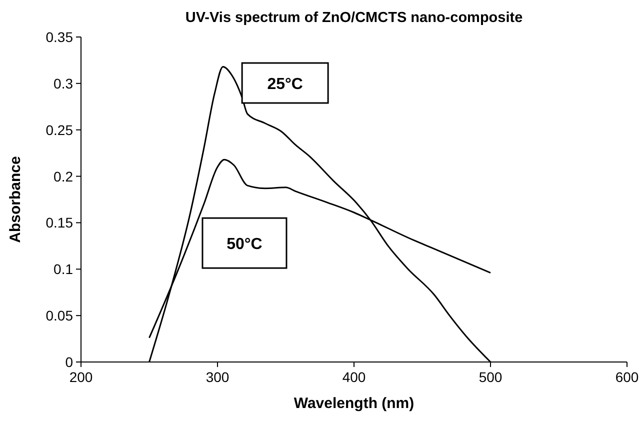 This screenshot has height=424, width=644. I want to click on y-tick-label: 0.35, so click(60, 37).